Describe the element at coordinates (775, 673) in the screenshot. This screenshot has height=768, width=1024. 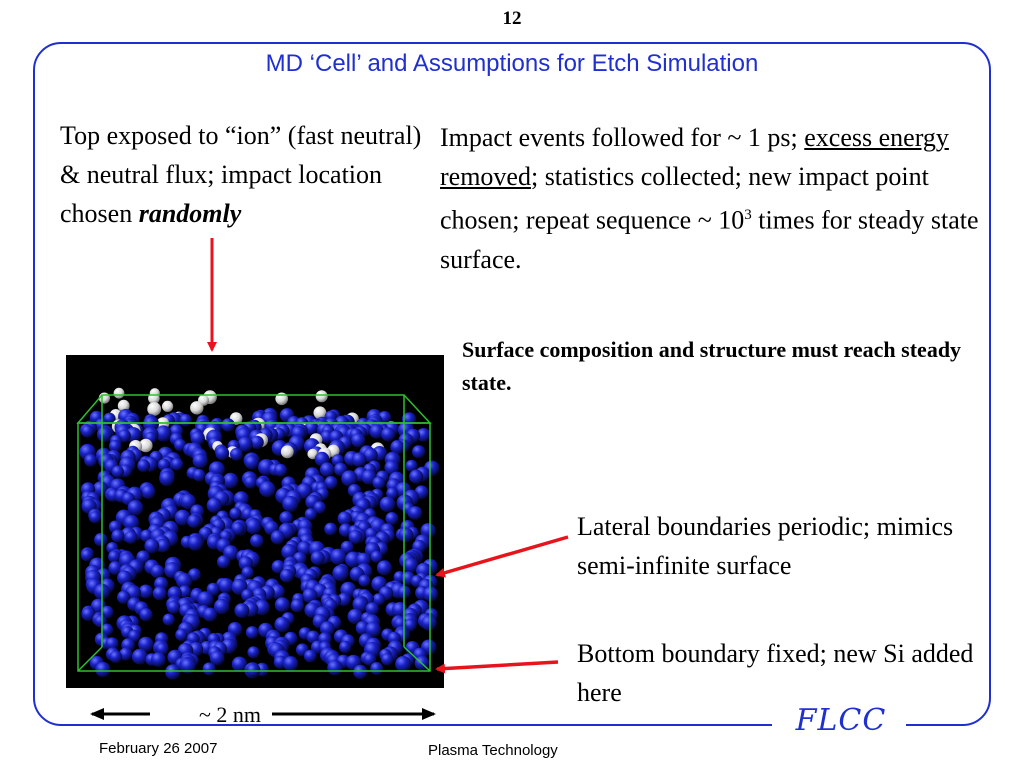
I see `bottom-boundary-note: Bottom boundary fixed; new Si added here` at that location.